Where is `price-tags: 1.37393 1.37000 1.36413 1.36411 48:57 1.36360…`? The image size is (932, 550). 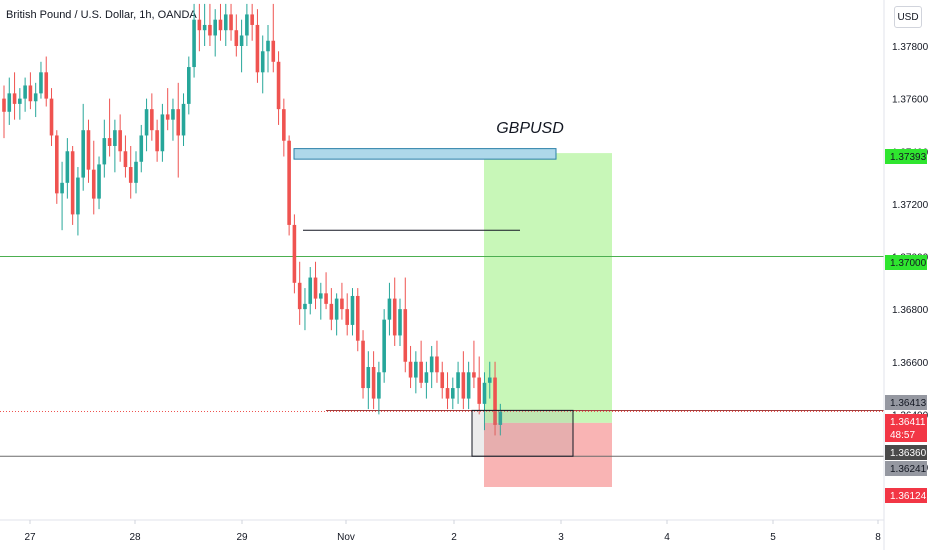 price-tags: 1.37393 1.37000 1.36413 1.36411 48:57 1.36360… is located at coordinates (906, 326).